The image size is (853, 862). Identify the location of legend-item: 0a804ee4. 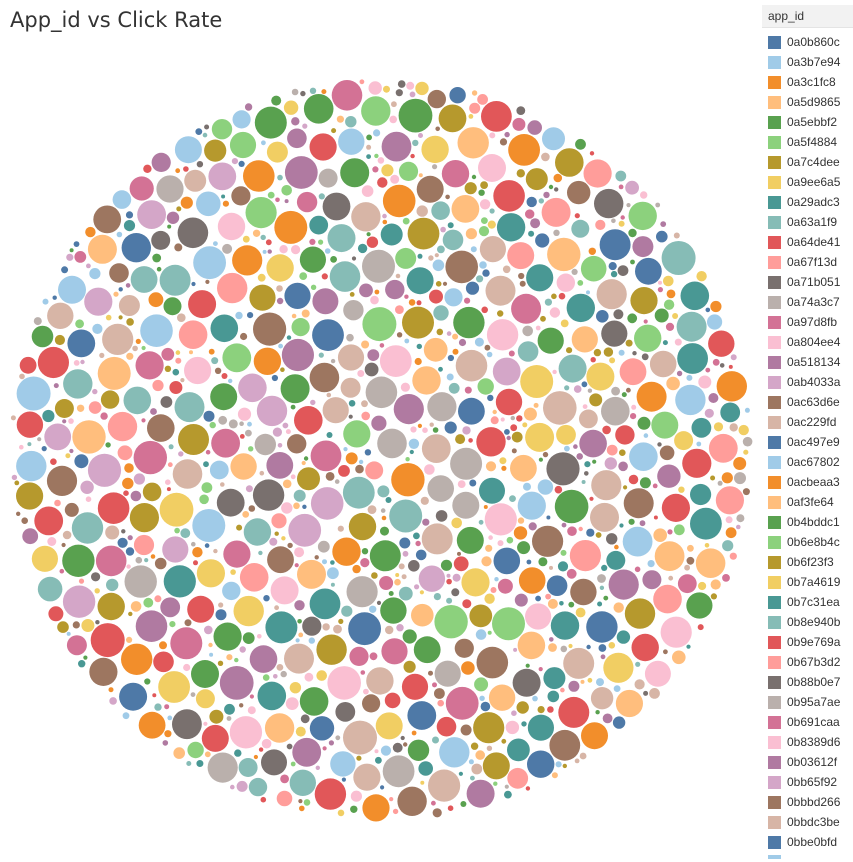
(807, 342).